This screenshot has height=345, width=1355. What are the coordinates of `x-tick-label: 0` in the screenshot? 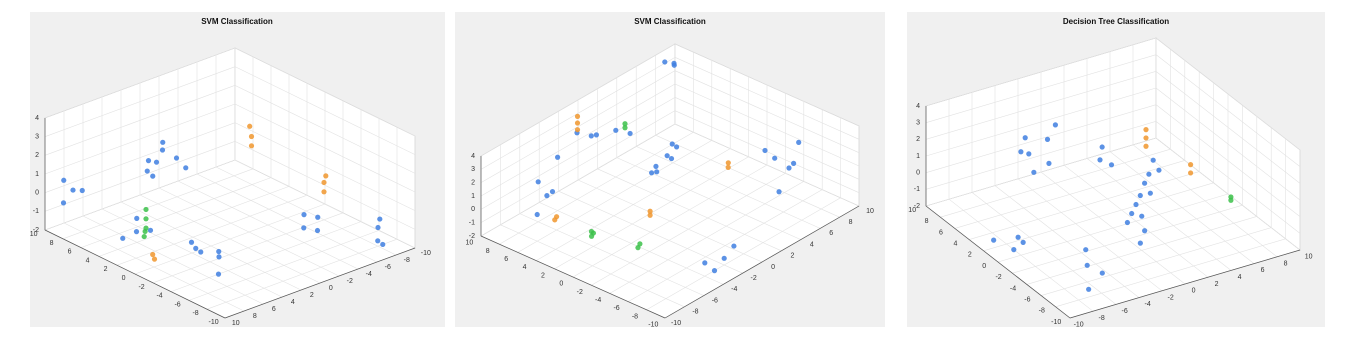 It's located at (124, 278).